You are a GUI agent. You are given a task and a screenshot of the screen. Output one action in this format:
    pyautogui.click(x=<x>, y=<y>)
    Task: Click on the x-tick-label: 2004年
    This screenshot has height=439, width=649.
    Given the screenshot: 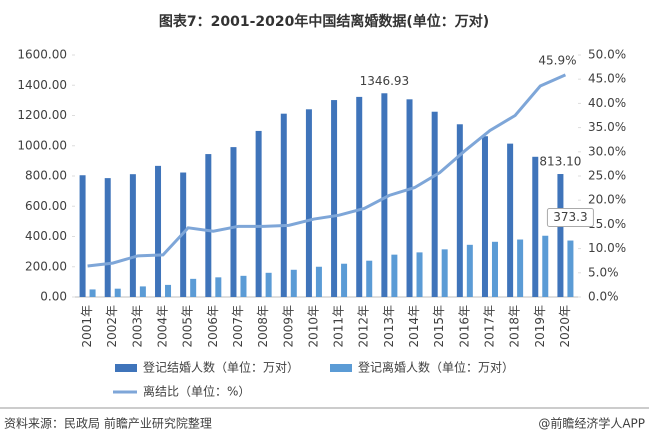 What is the action you would take?
    pyautogui.click(x=163, y=326)
    